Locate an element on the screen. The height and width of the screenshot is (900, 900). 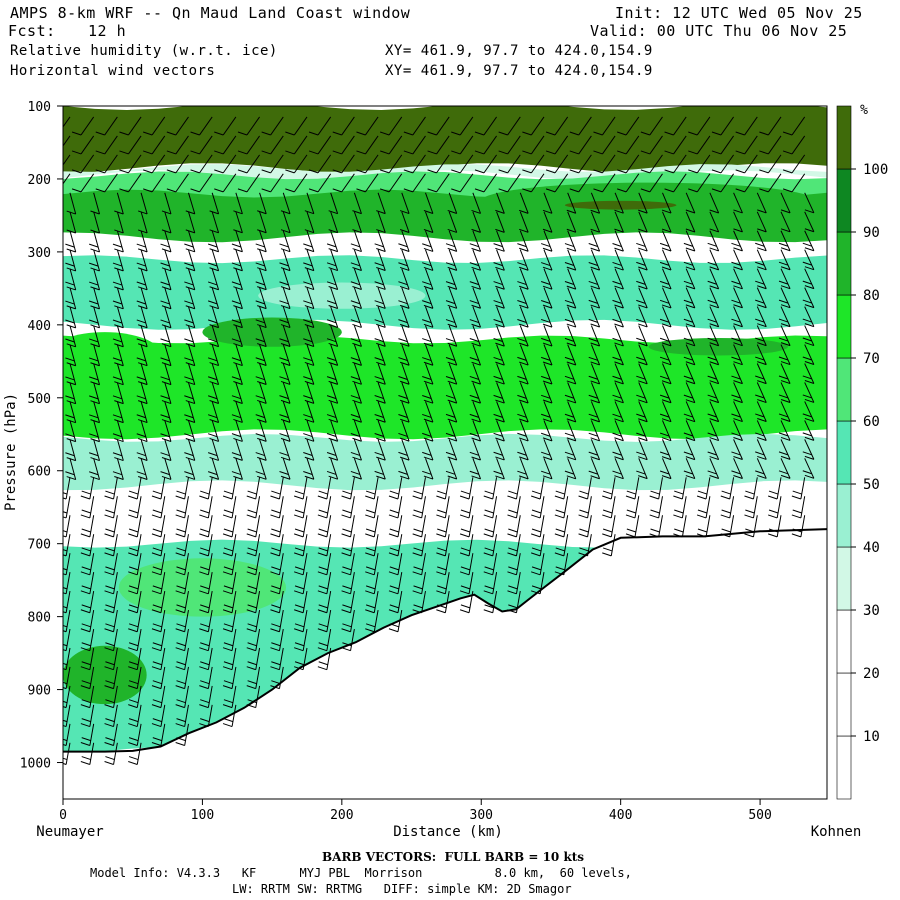
barb-note: BARB VECTORS: FULL BARB = 10 kts is located at coordinates (453, 857).